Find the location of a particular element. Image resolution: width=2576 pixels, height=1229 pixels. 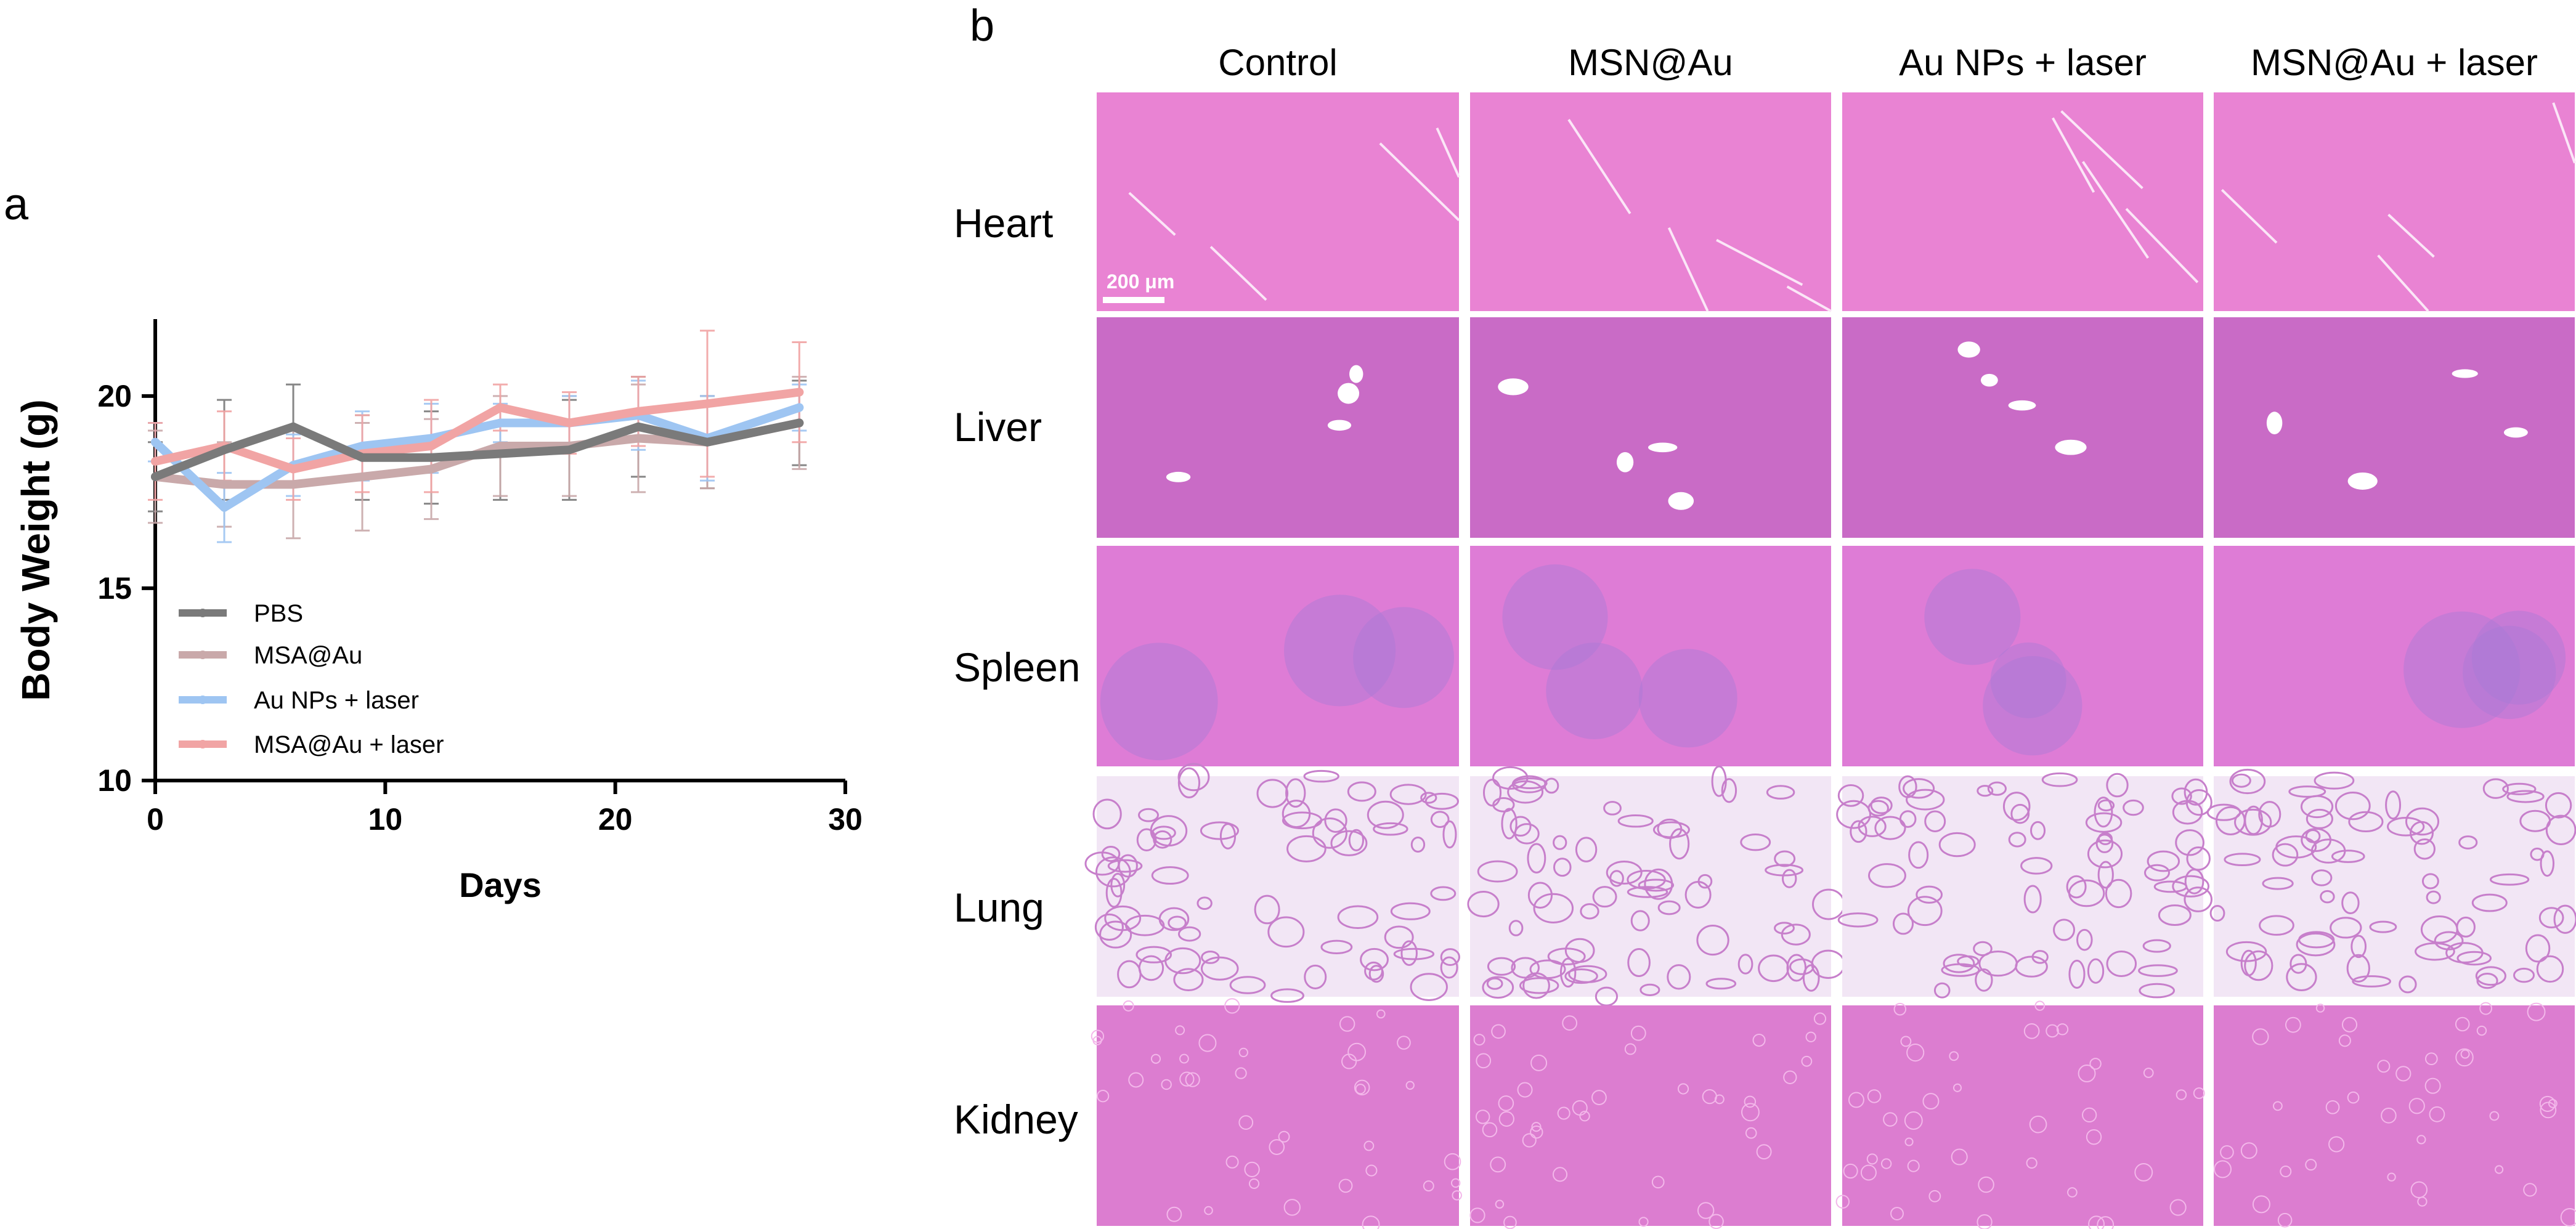

legend-label: MSA@Au + laser is located at coordinates (349, 744).